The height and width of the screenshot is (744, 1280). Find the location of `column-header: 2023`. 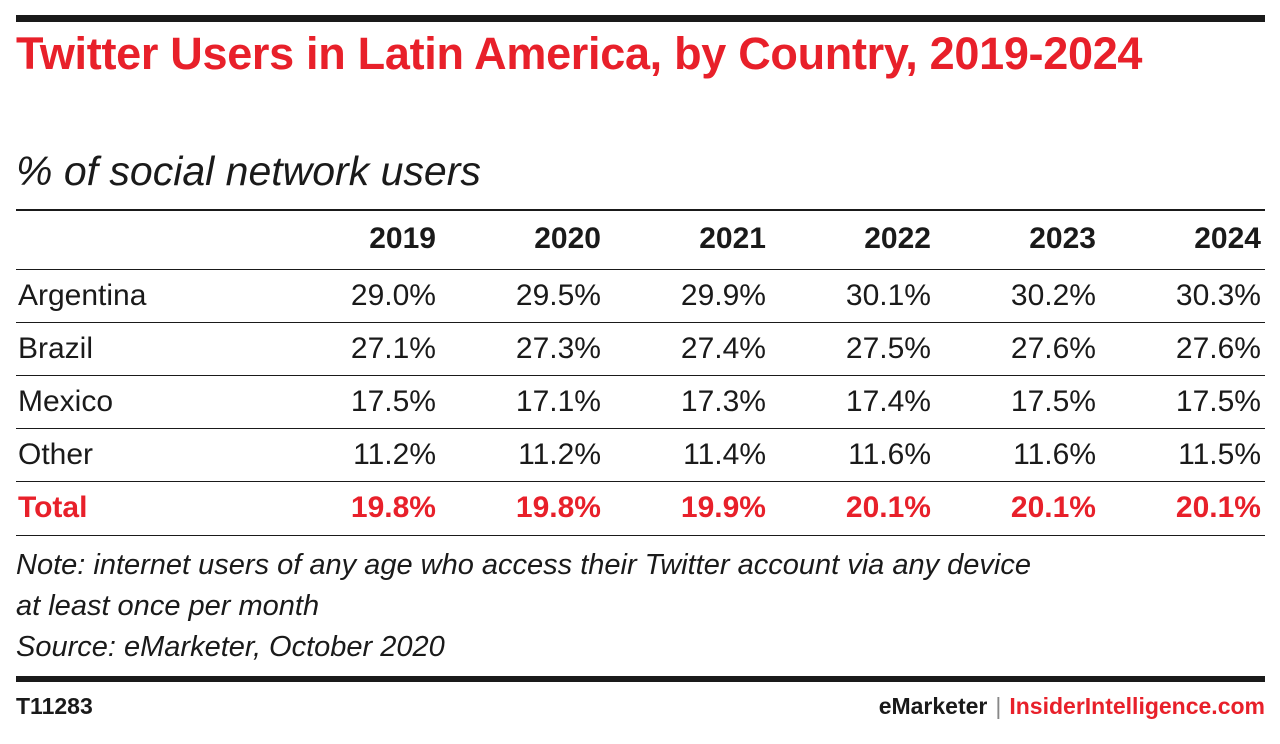

column-header: 2023 is located at coordinates (1062, 238).